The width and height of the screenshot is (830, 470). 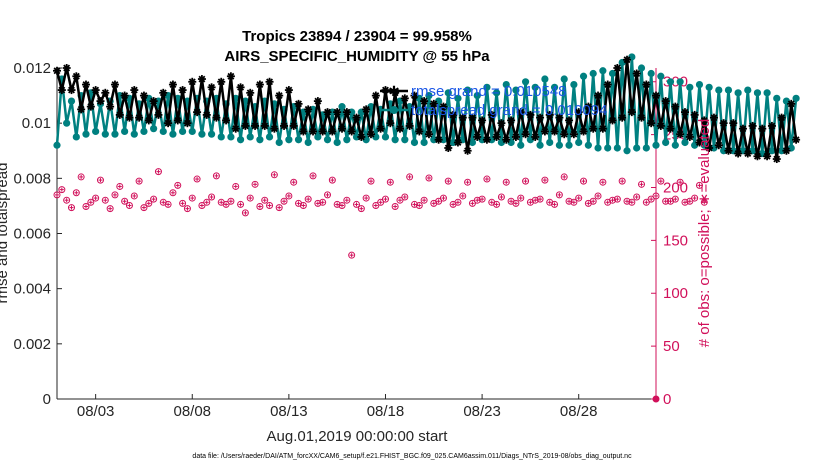 What do you see at coordinates (32, 234) in the screenshot?
I see `left-y-tick-label: 0.006` at bounding box center [32, 234].